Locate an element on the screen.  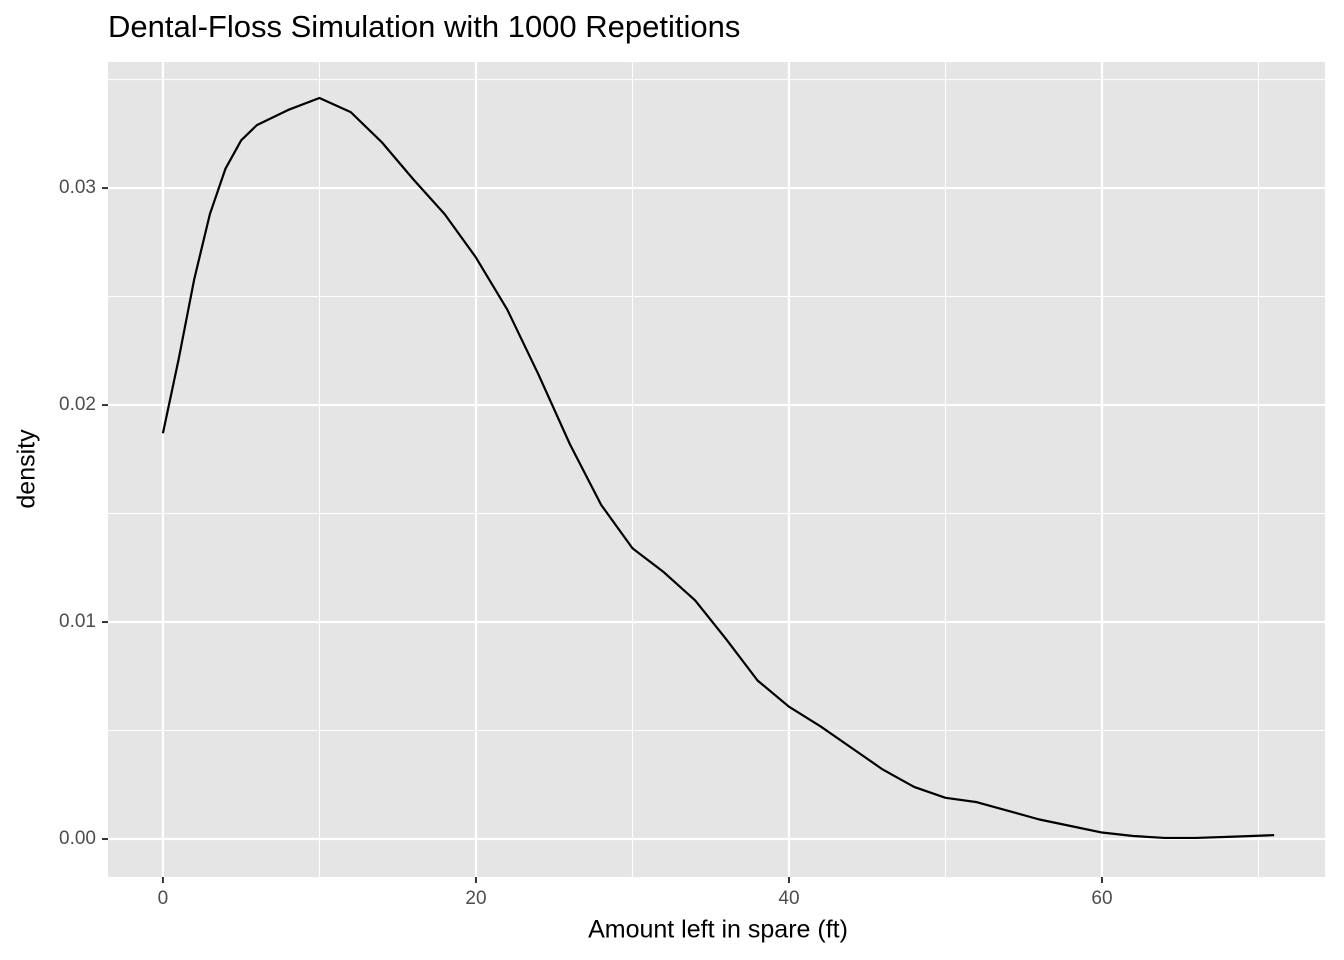
x-axis-label: Amount left in spare (ft) is located at coordinates (718, 930).